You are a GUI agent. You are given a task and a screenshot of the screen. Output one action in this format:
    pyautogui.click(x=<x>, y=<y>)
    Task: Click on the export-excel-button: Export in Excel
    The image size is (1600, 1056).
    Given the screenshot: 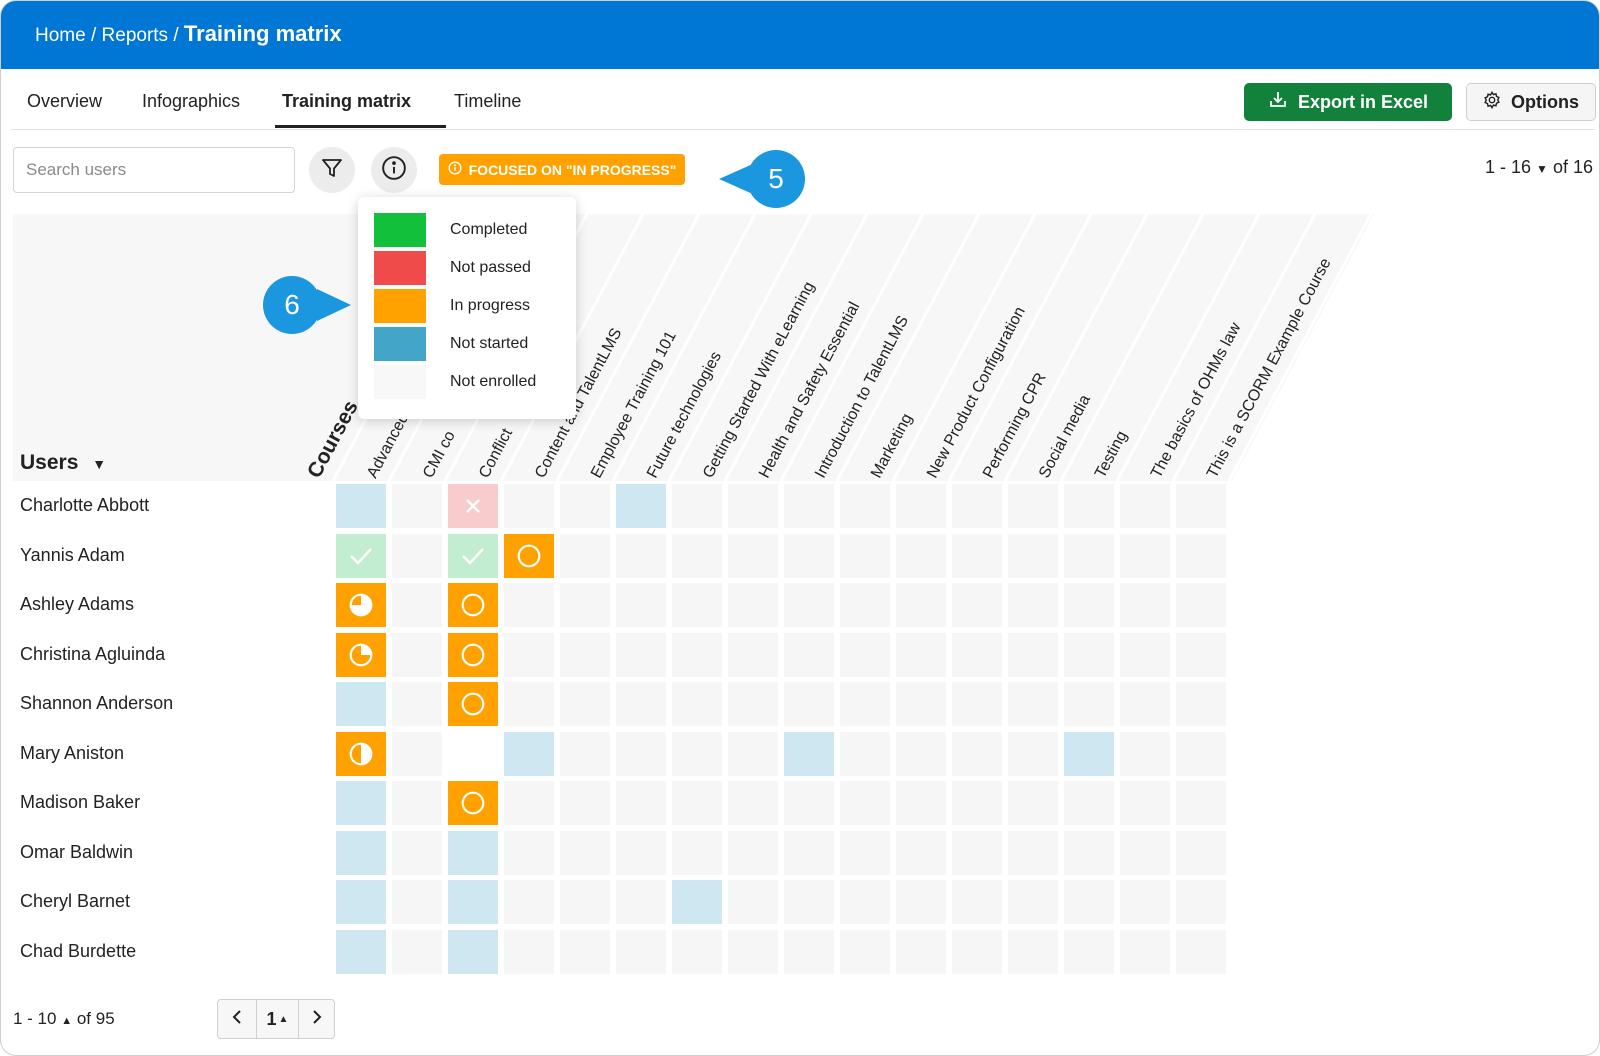 What is the action you would take?
    pyautogui.click(x=1348, y=102)
    